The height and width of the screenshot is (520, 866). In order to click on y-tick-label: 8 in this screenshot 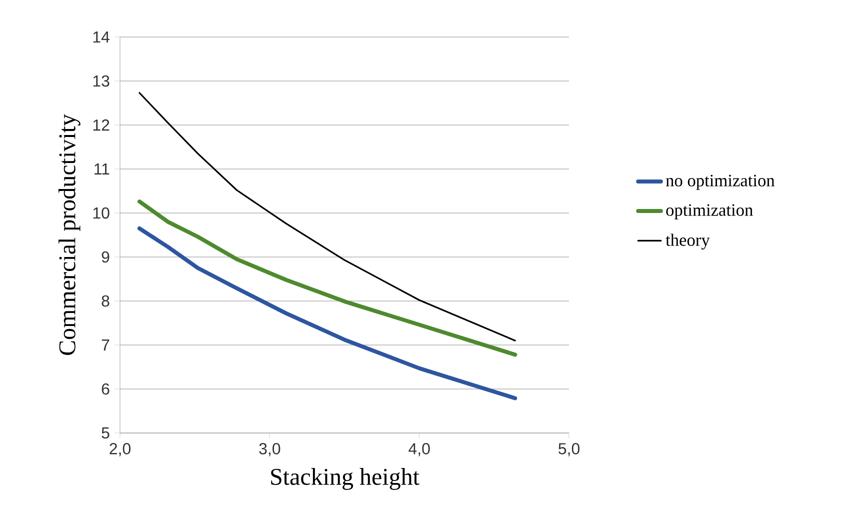, I will do `click(106, 301)`.